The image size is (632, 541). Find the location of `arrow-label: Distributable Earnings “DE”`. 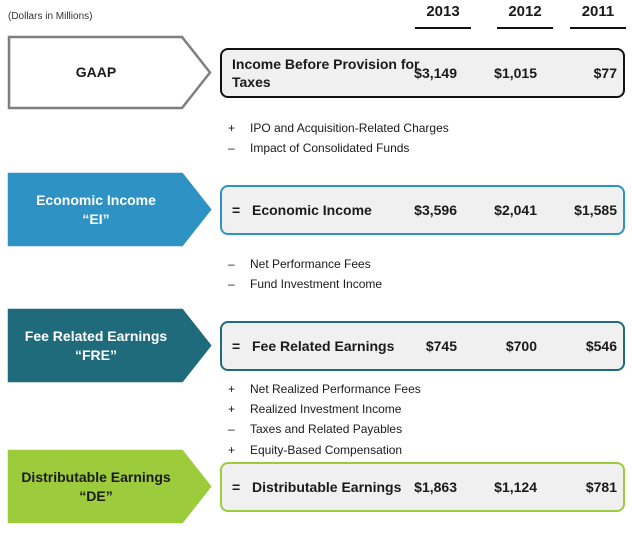

arrow-label: Distributable Earnings “DE” is located at coordinates (96, 486).